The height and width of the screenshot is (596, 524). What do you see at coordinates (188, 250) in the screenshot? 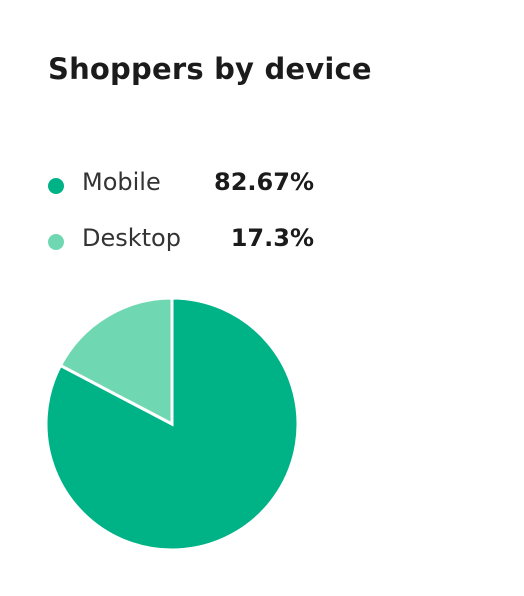
I see `legend-item-desktop: Desktop 17.3%` at bounding box center [188, 250].